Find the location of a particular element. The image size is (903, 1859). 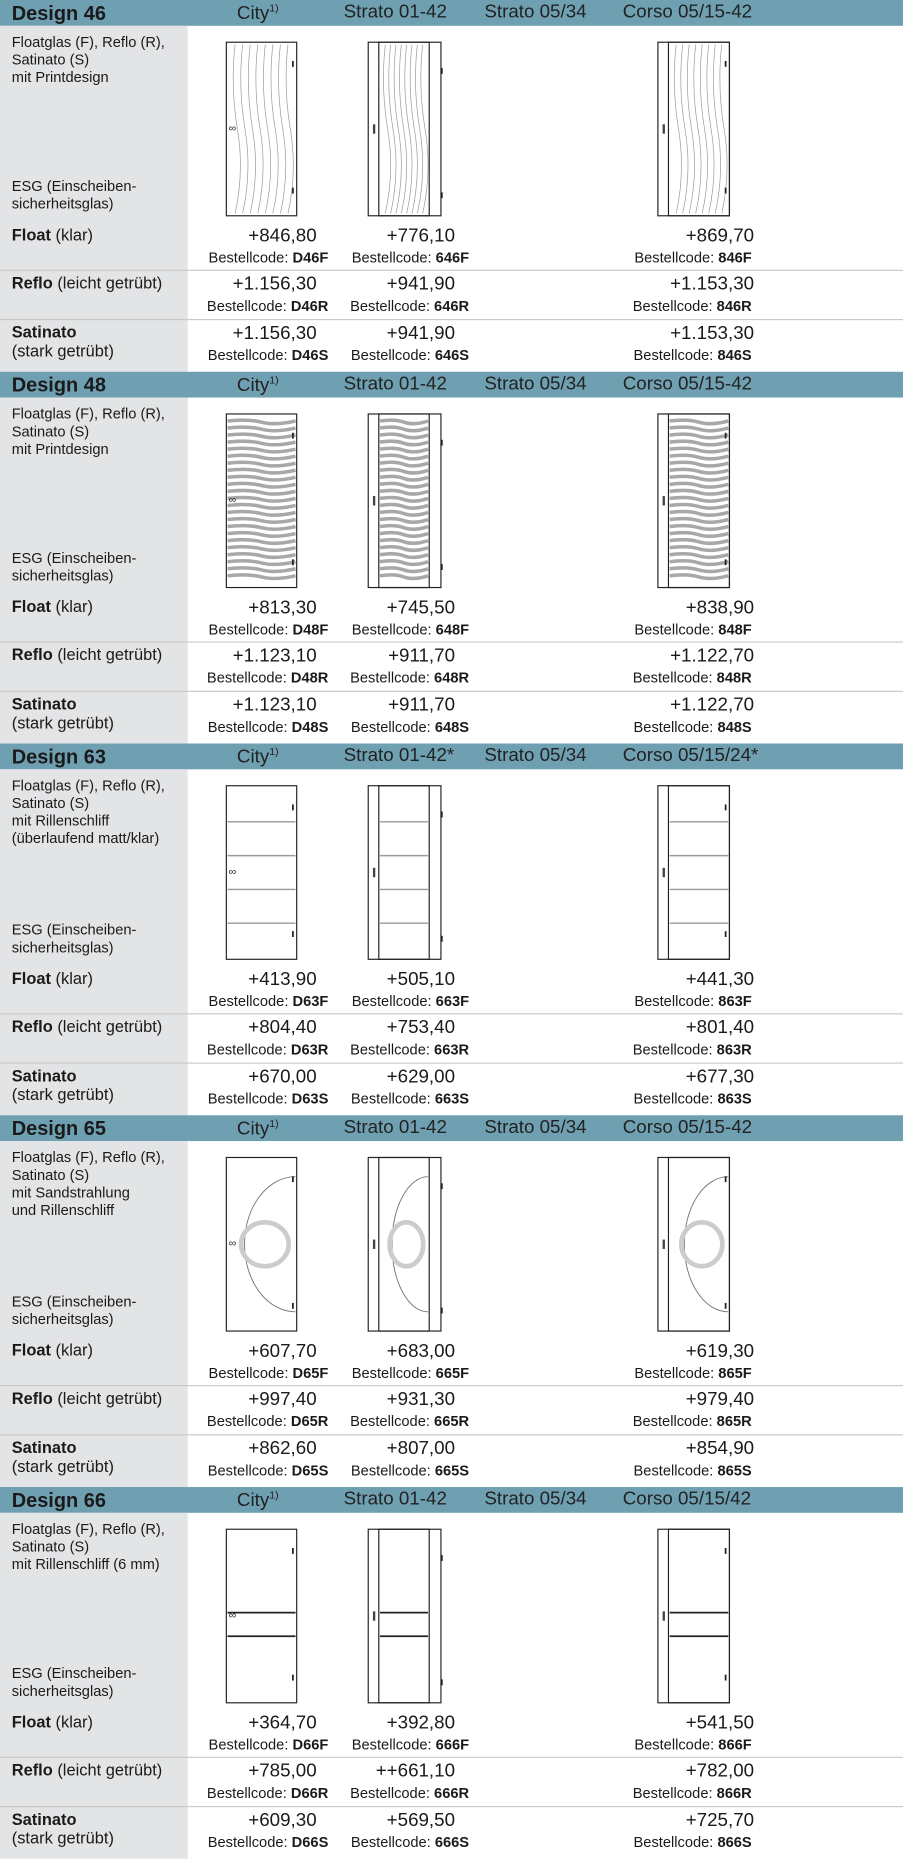

design-title: Design 48 is located at coordinates (58, 385).